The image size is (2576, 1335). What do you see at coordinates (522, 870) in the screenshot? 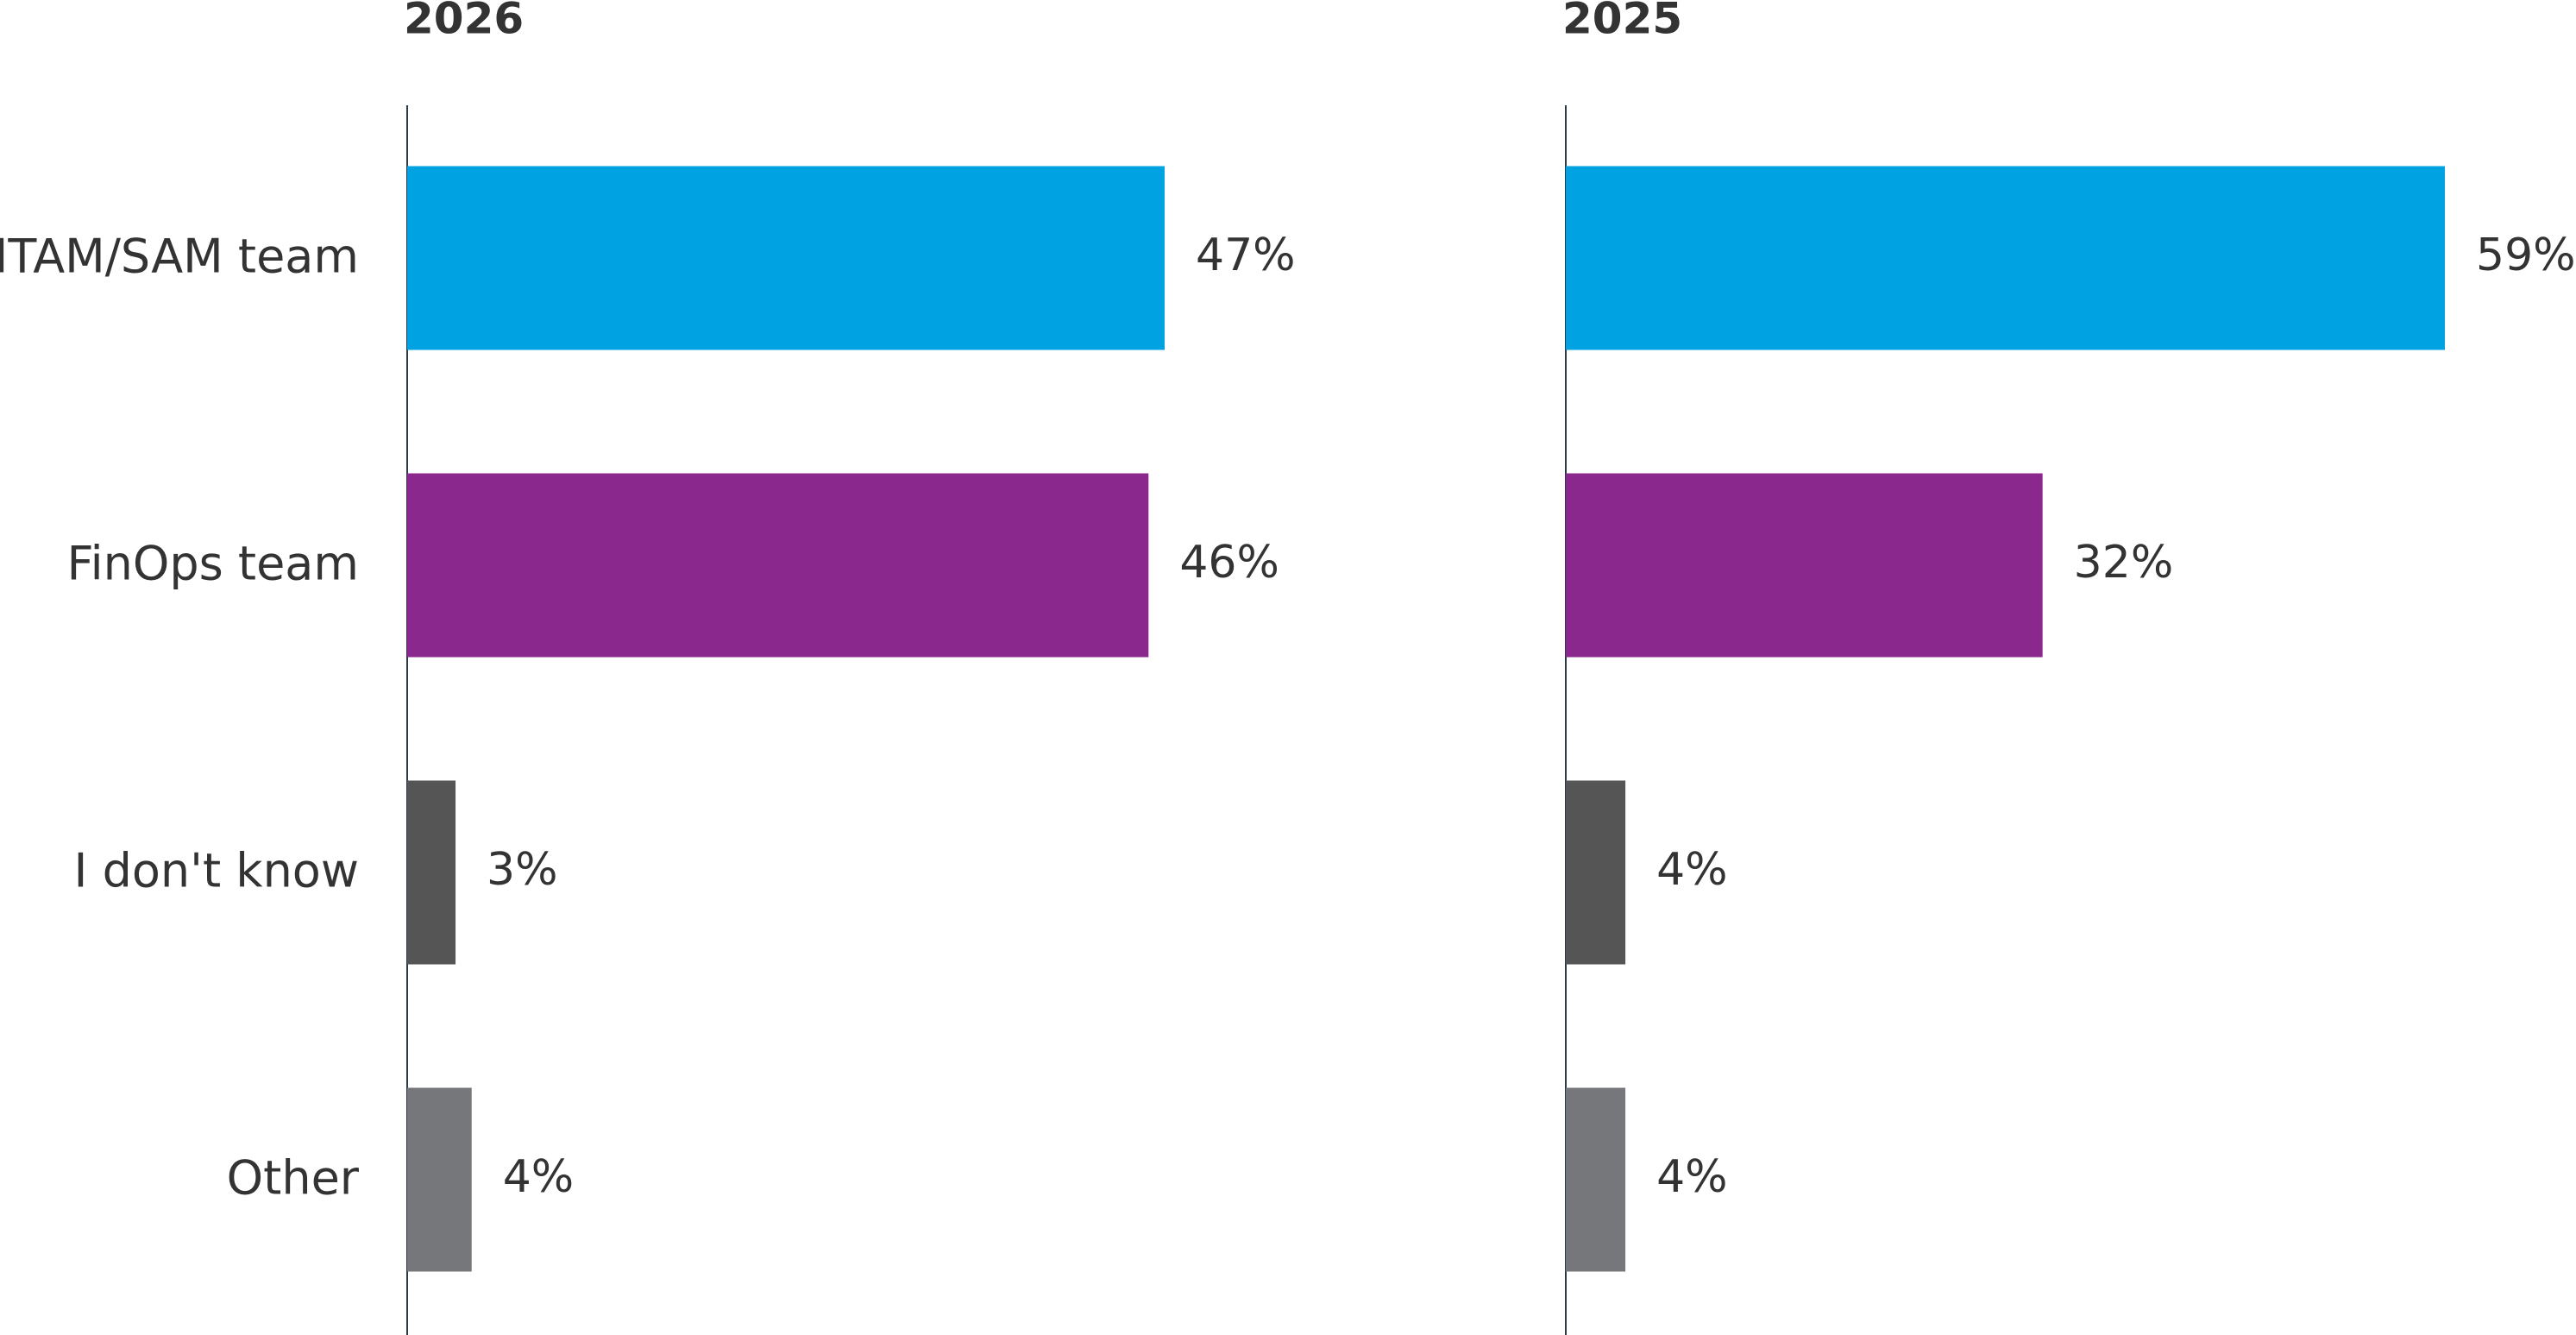
I see `value-label: 3%` at bounding box center [522, 870].